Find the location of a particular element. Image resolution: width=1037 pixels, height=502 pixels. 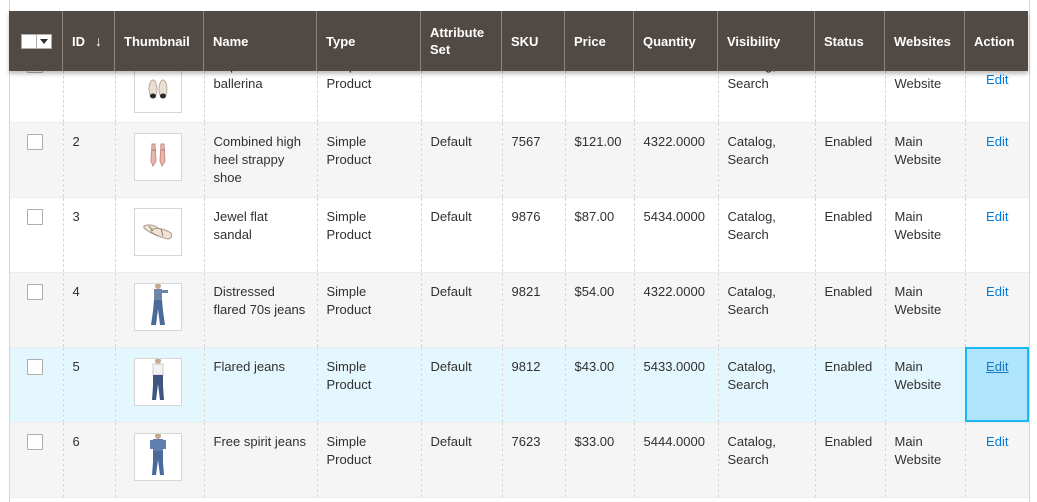

column-header-label: Visibility is located at coordinates (754, 41).